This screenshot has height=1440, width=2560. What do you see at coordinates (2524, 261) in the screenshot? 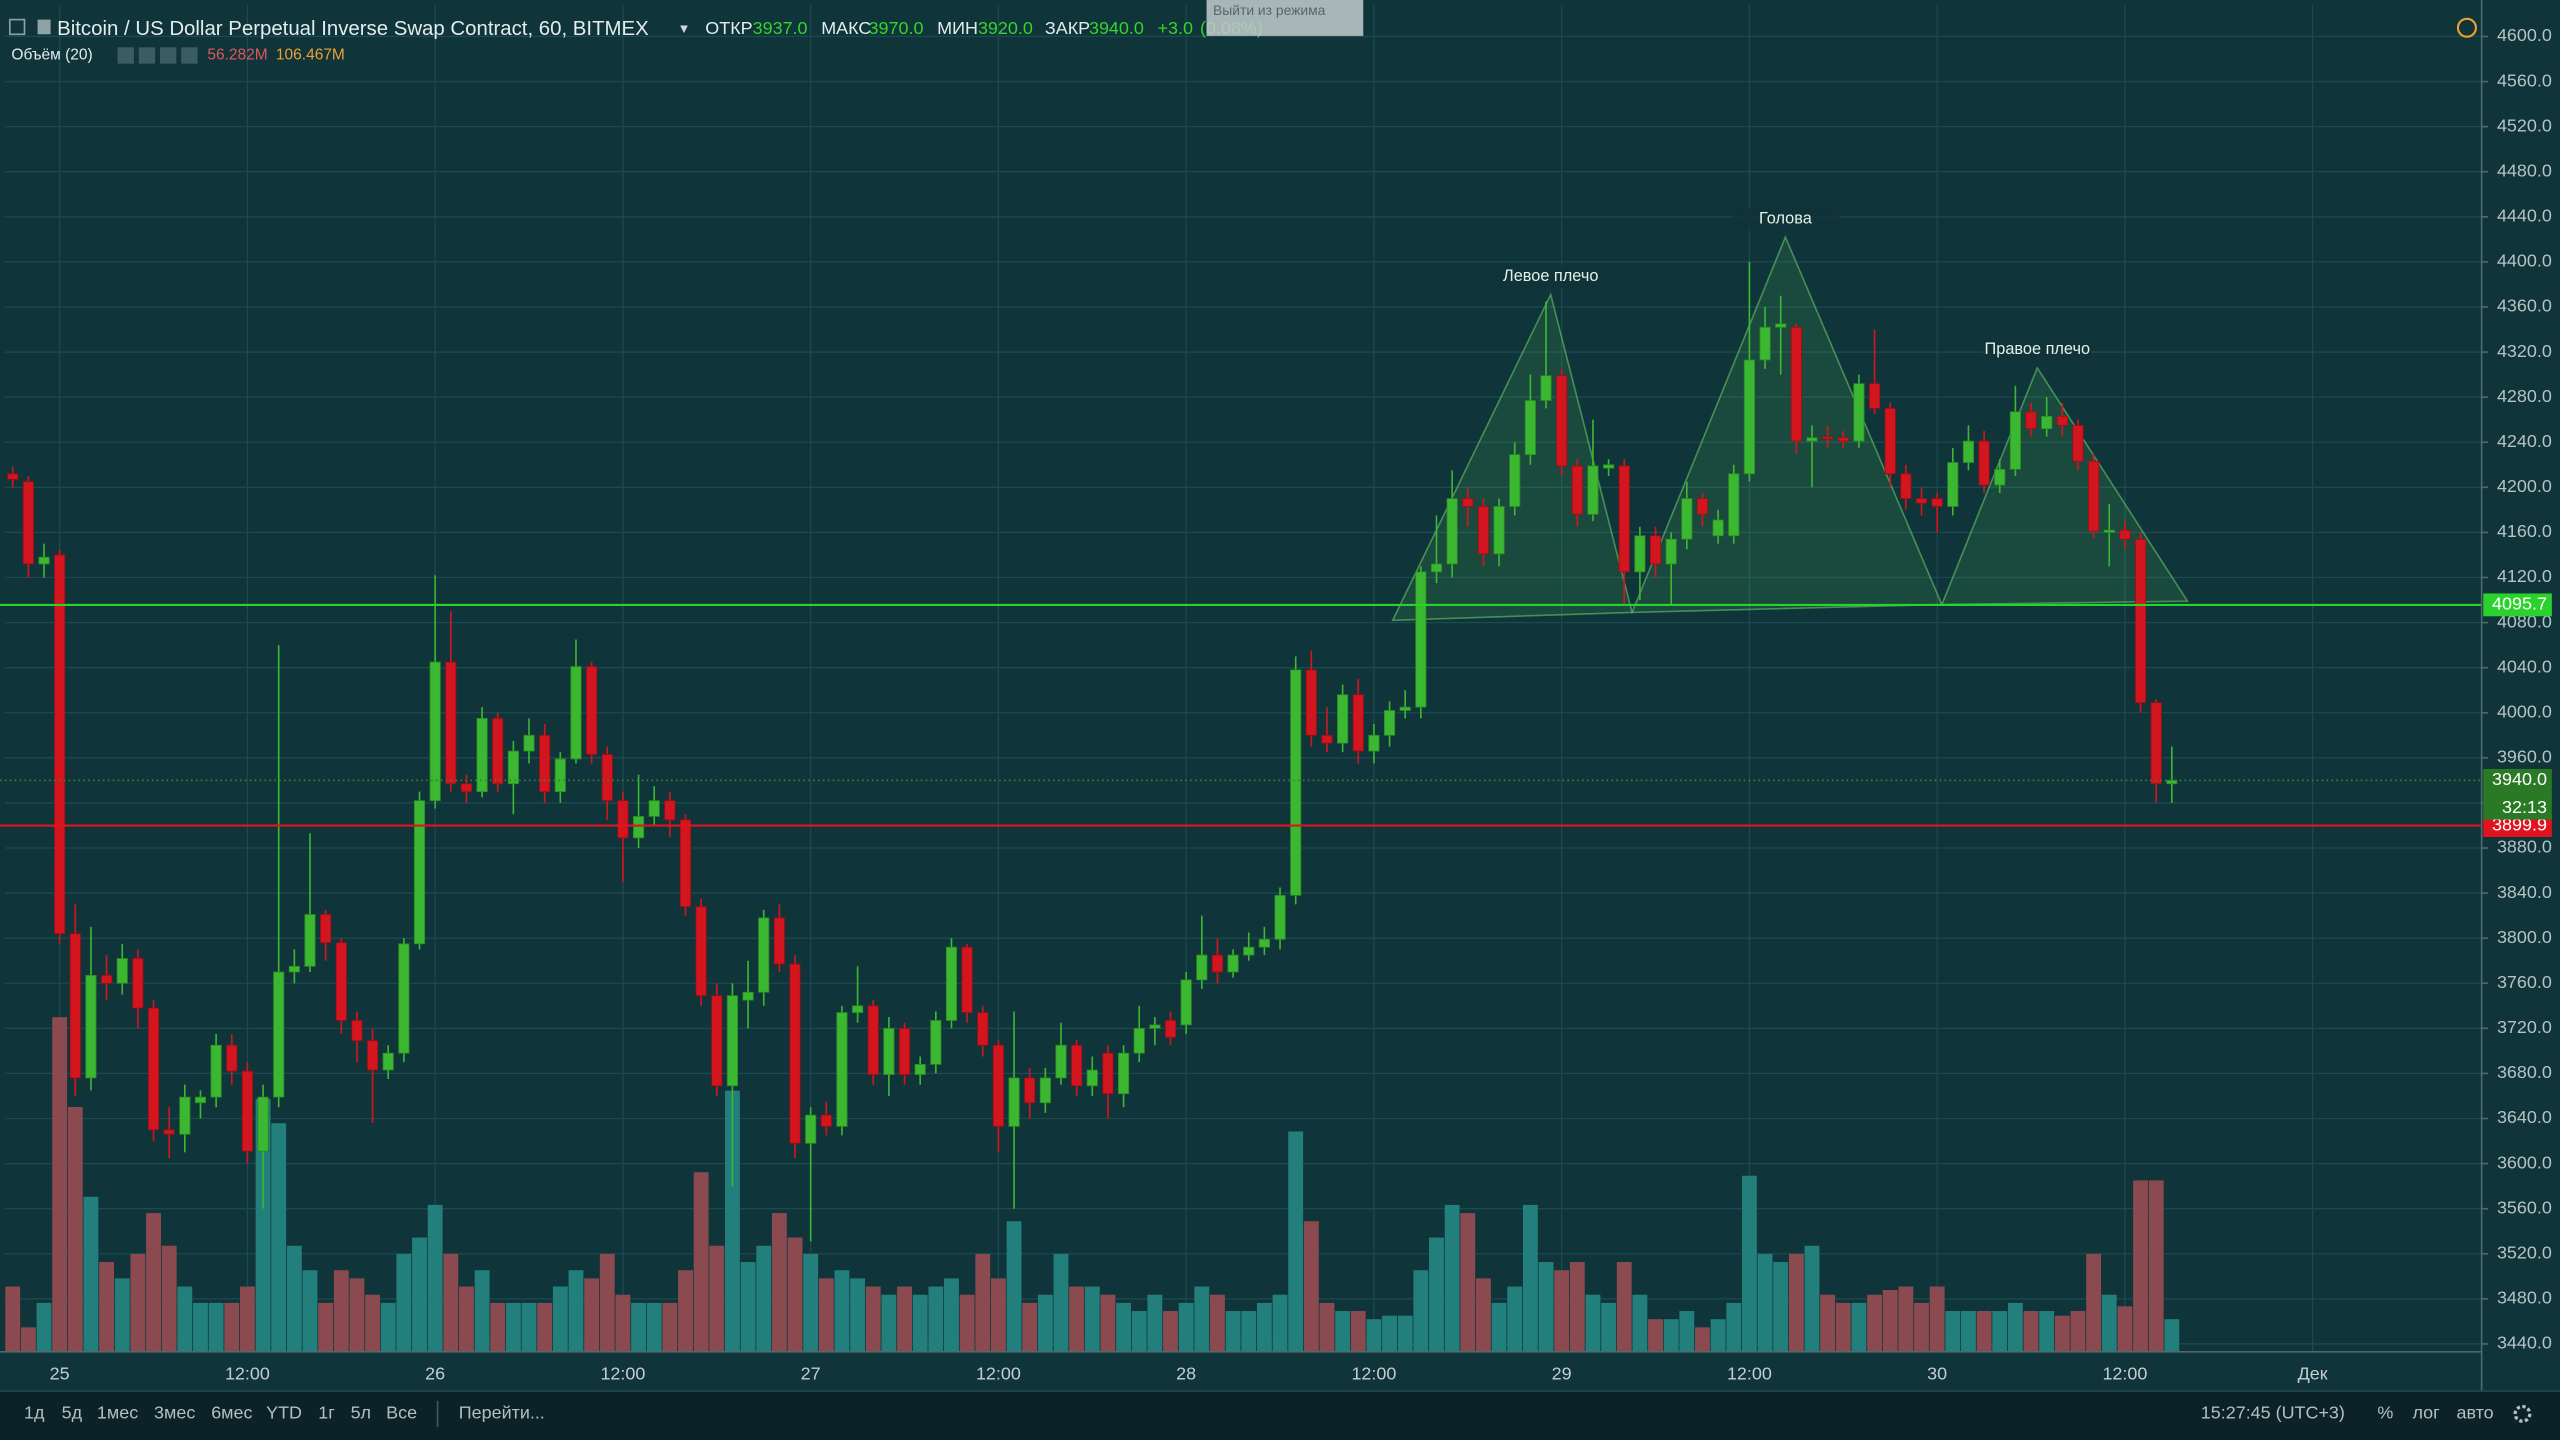
I see `y-tick-label: 4400.0` at bounding box center [2524, 261].